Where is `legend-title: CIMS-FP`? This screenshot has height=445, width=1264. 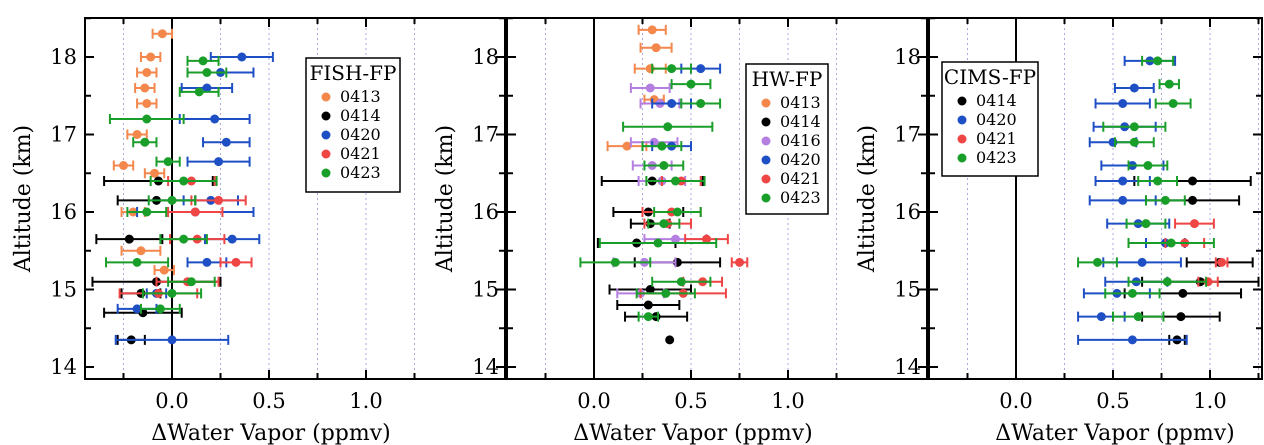 legend-title: CIMS-FP is located at coordinates (990, 77).